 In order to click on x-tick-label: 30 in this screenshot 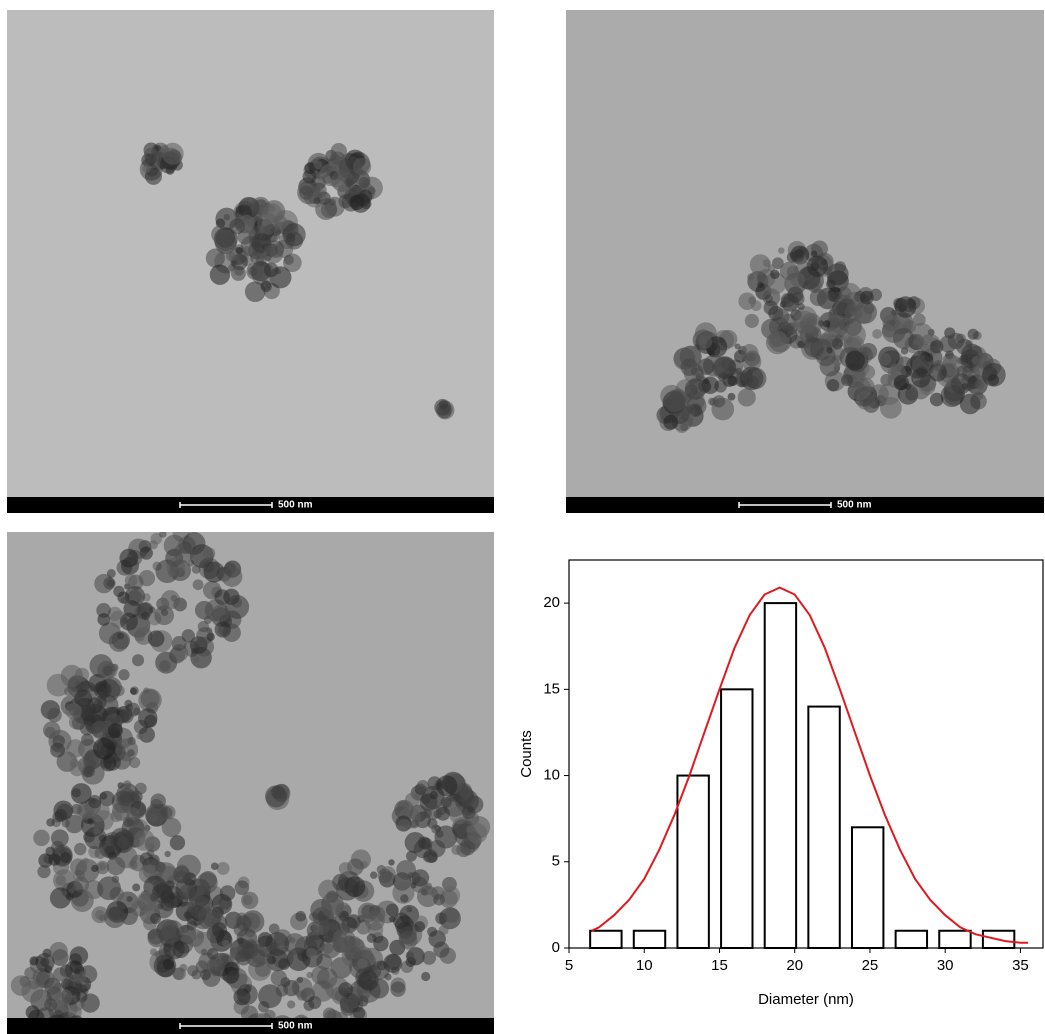, I will do `click(945, 965)`.